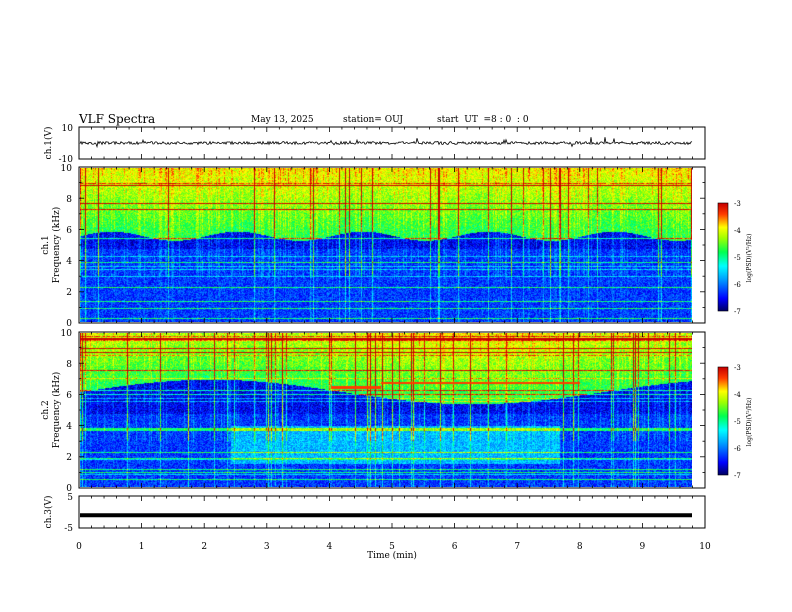  What do you see at coordinates (749, 422) in the screenshot?
I see `cbar2-label: log(PSD)(V²/Hz)` at bounding box center [749, 422].